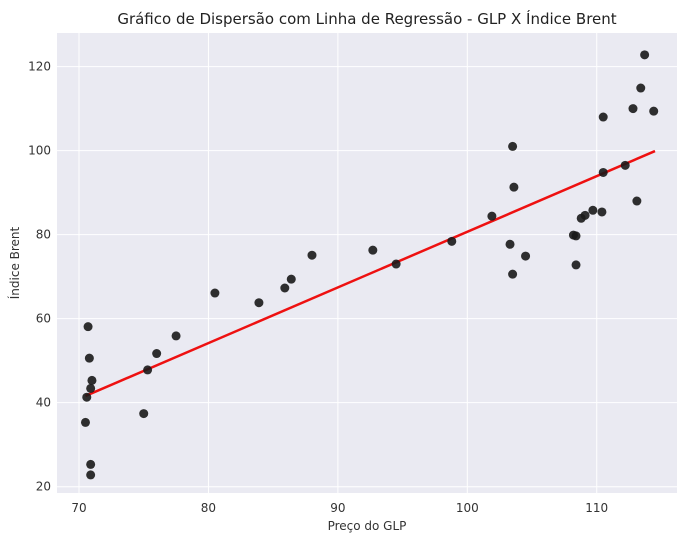 The height and width of the screenshot is (543, 687). What do you see at coordinates (208, 508) in the screenshot?
I see `x-tick-label: 80` at bounding box center [208, 508].